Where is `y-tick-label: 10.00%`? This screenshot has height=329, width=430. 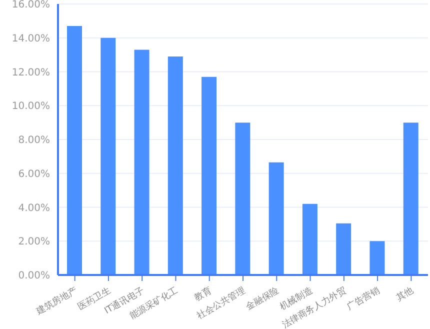
y-tick-label: 10.00% is located at coordinates (31, 106).